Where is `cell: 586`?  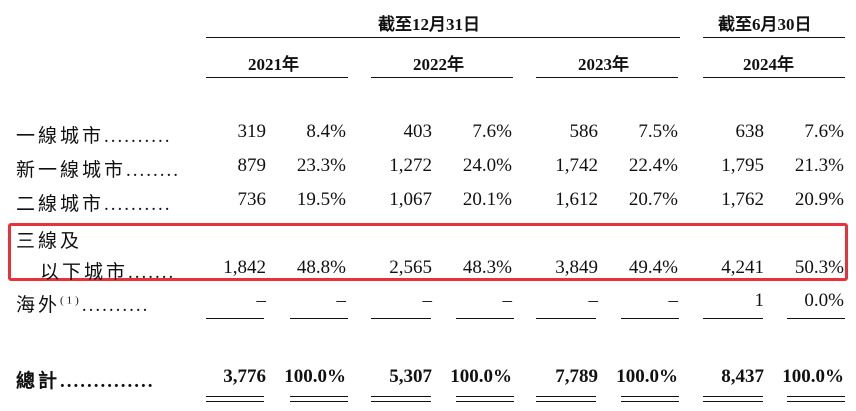 cell: 586 is located at coordinates (584, 131).